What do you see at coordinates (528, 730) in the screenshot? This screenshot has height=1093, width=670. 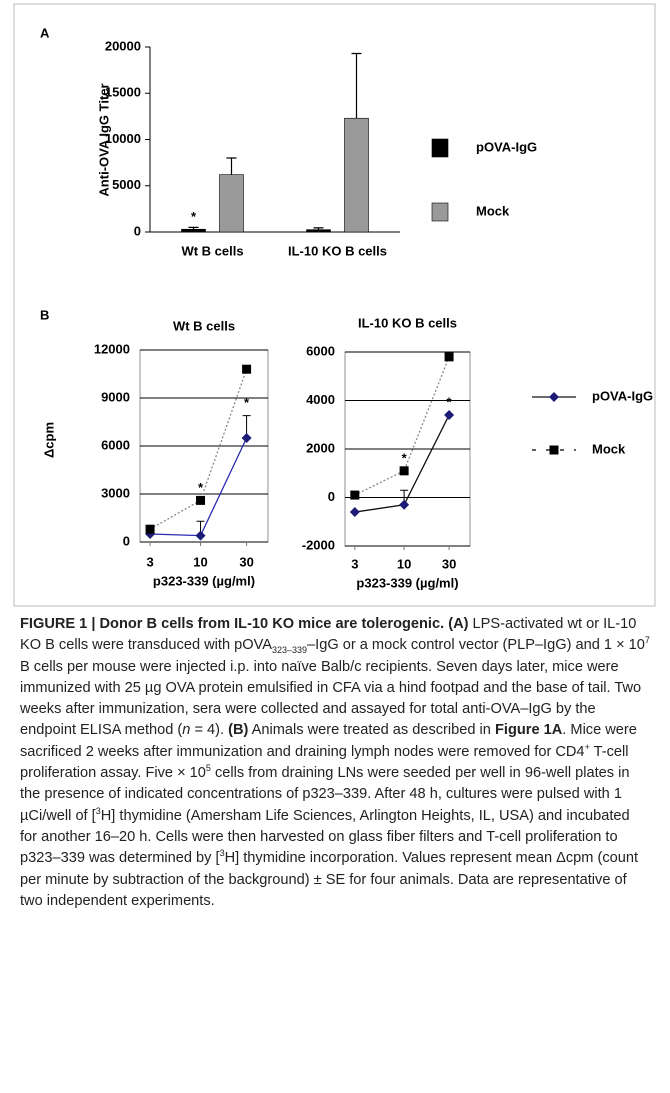 I see `caption-text: Figure 1A` at bounding box center [528, 730].